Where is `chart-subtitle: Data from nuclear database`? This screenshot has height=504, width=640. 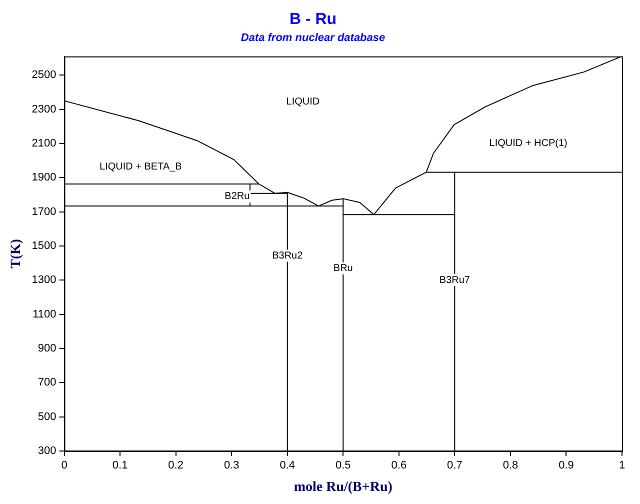
chart-subtitle: Data from nuclear database is located at coordinates (313, 38).